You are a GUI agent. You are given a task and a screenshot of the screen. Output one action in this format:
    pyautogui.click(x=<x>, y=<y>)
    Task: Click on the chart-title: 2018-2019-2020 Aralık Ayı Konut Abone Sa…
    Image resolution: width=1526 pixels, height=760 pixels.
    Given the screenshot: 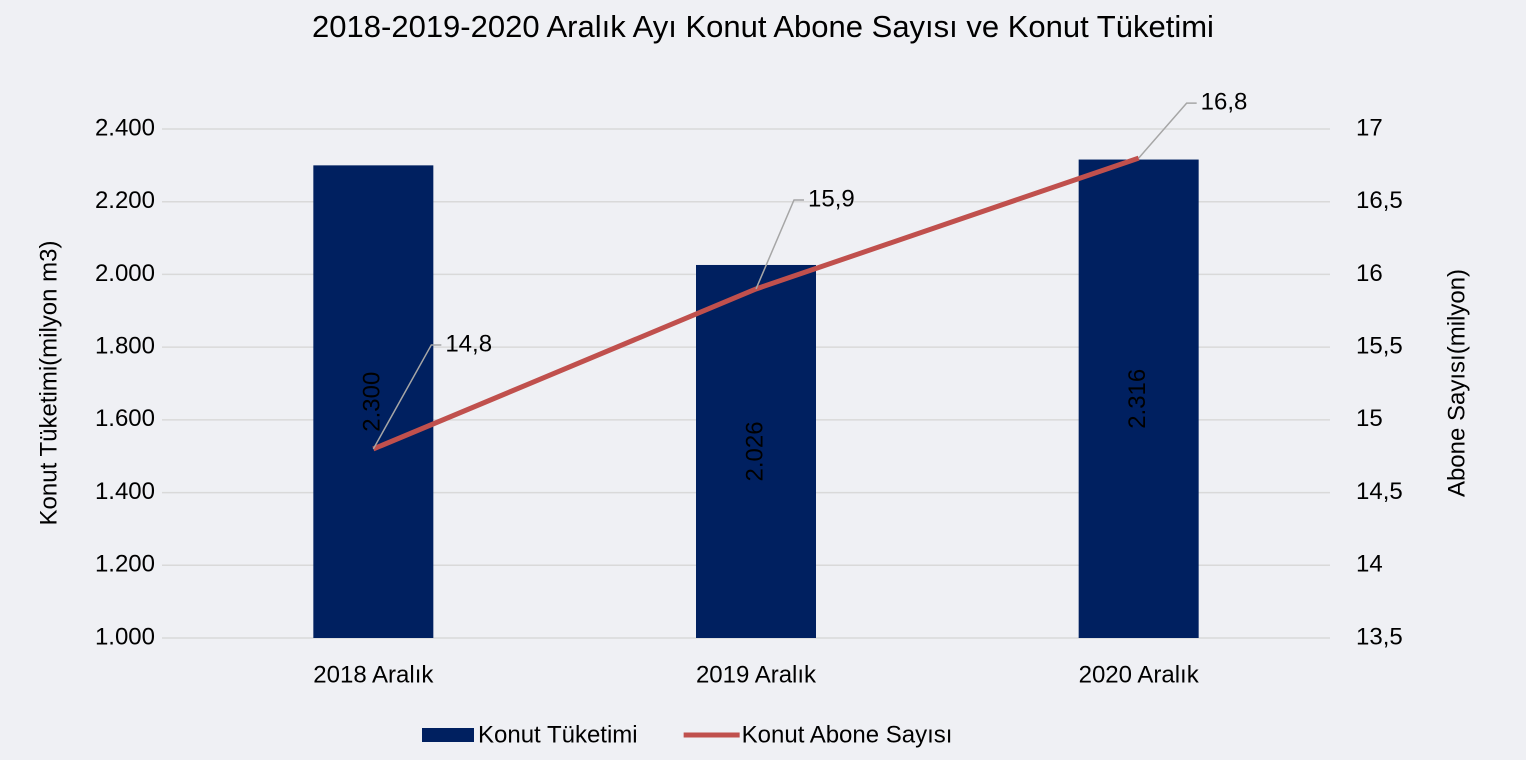 What is the action you would take?
    pyautogui.click(x=763, y=26)
    